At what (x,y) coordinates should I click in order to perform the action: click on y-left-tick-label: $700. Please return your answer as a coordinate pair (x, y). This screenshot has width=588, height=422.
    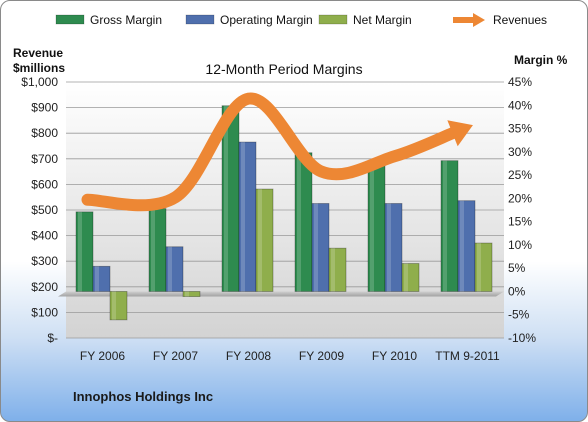
    Looking at the image, I should click on (44, 159).